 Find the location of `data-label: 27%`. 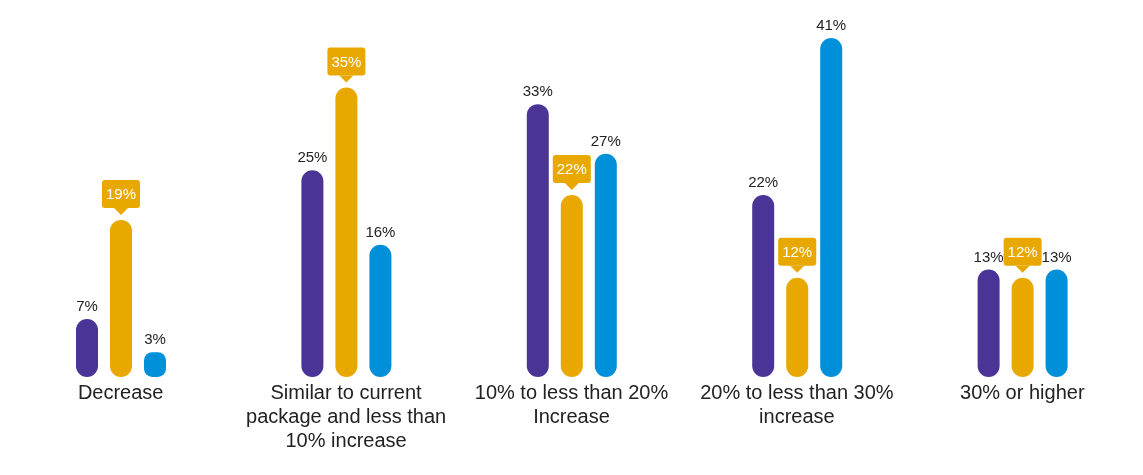

data-label: 27% is located at coordinates (605, 140).